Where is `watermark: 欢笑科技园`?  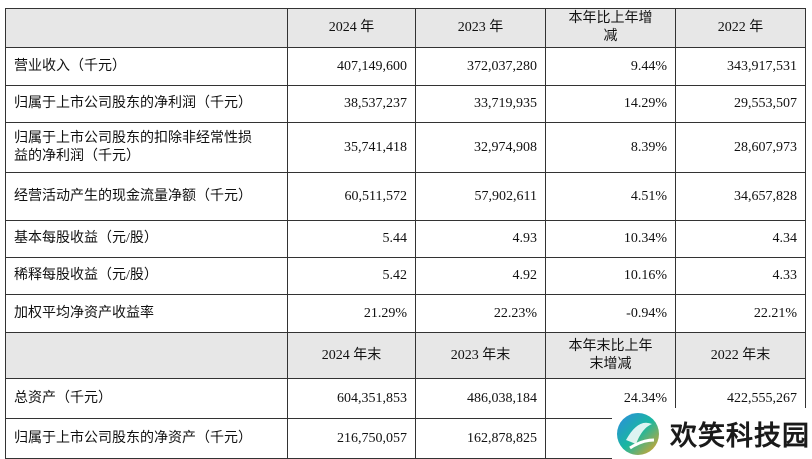
watermark: 欢笑科技园 is located at coordinates (712, 433).